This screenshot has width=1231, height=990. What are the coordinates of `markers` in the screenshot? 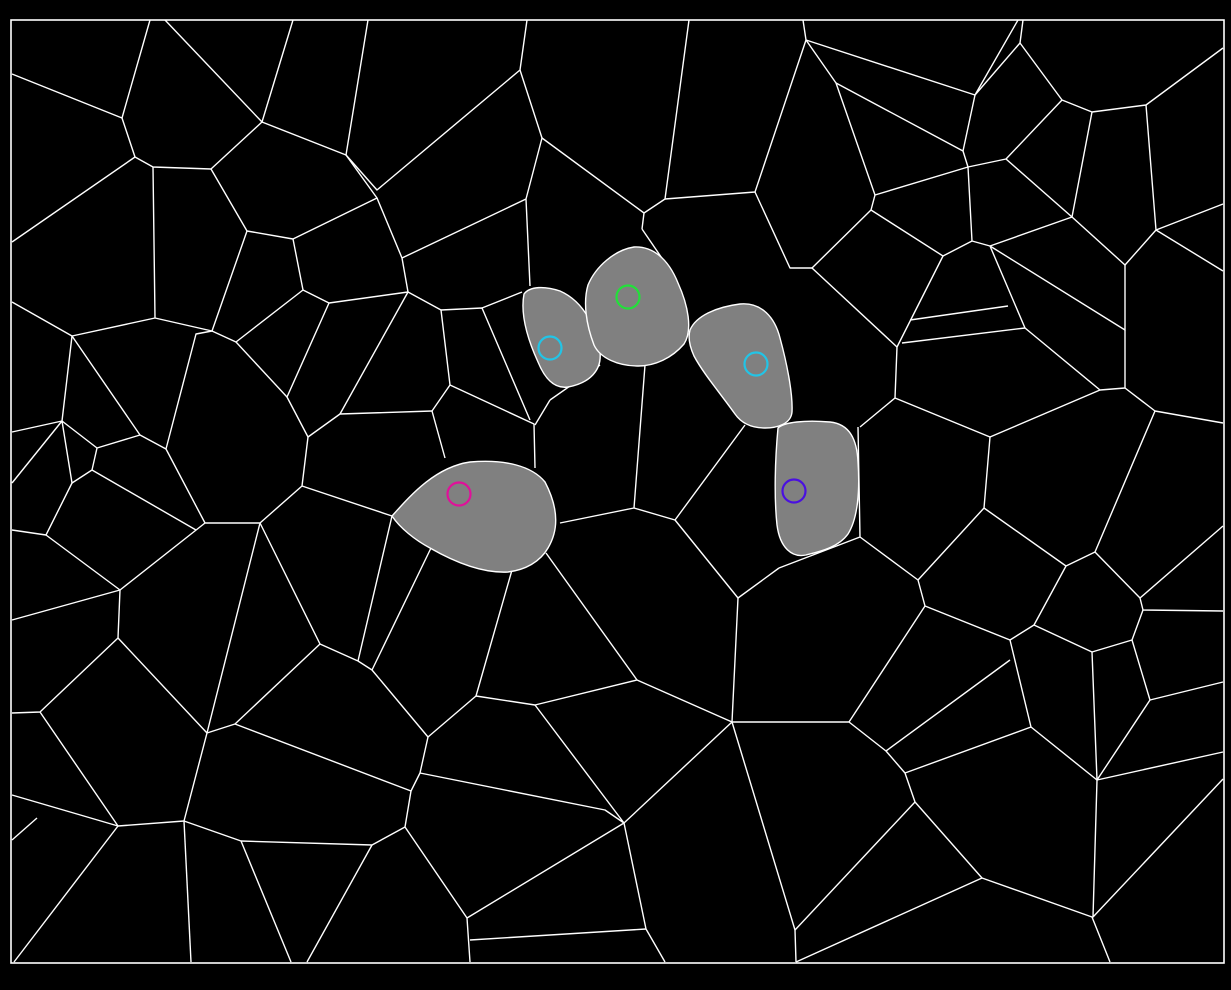 It's located at (626, 395).